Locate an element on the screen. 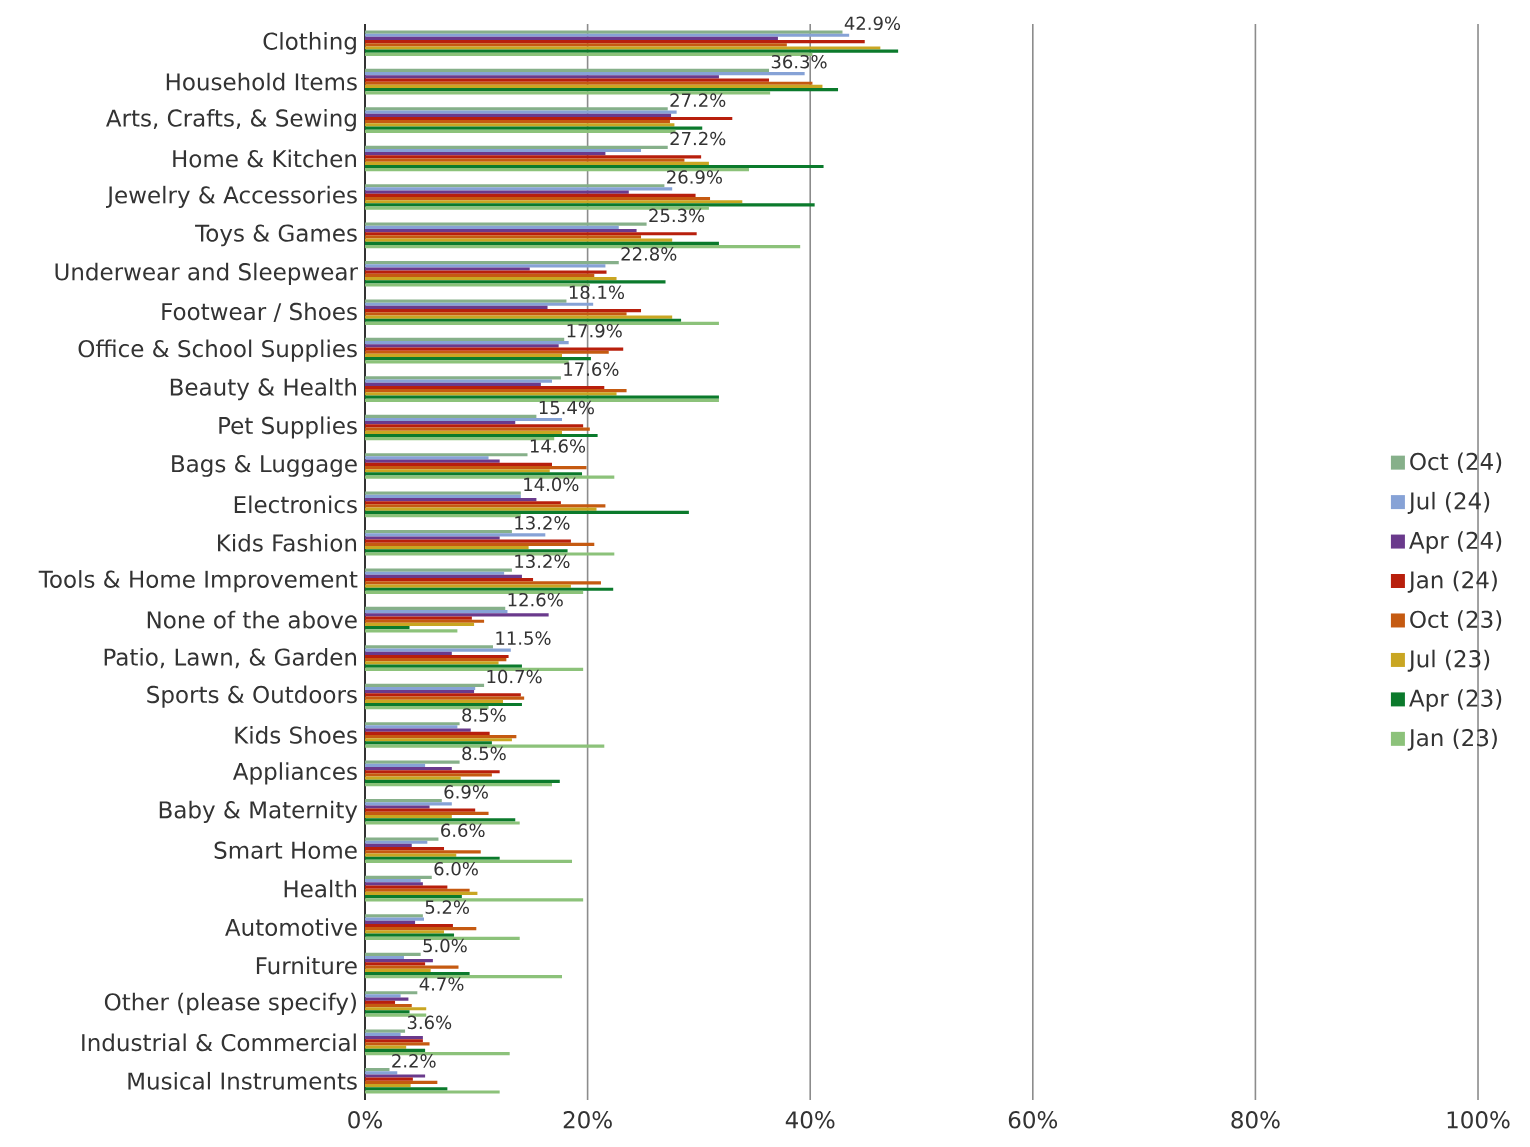 This screenshot has width=1530, height=1147. legend-label: Apr (23) is located at coordinates (1455, 700).